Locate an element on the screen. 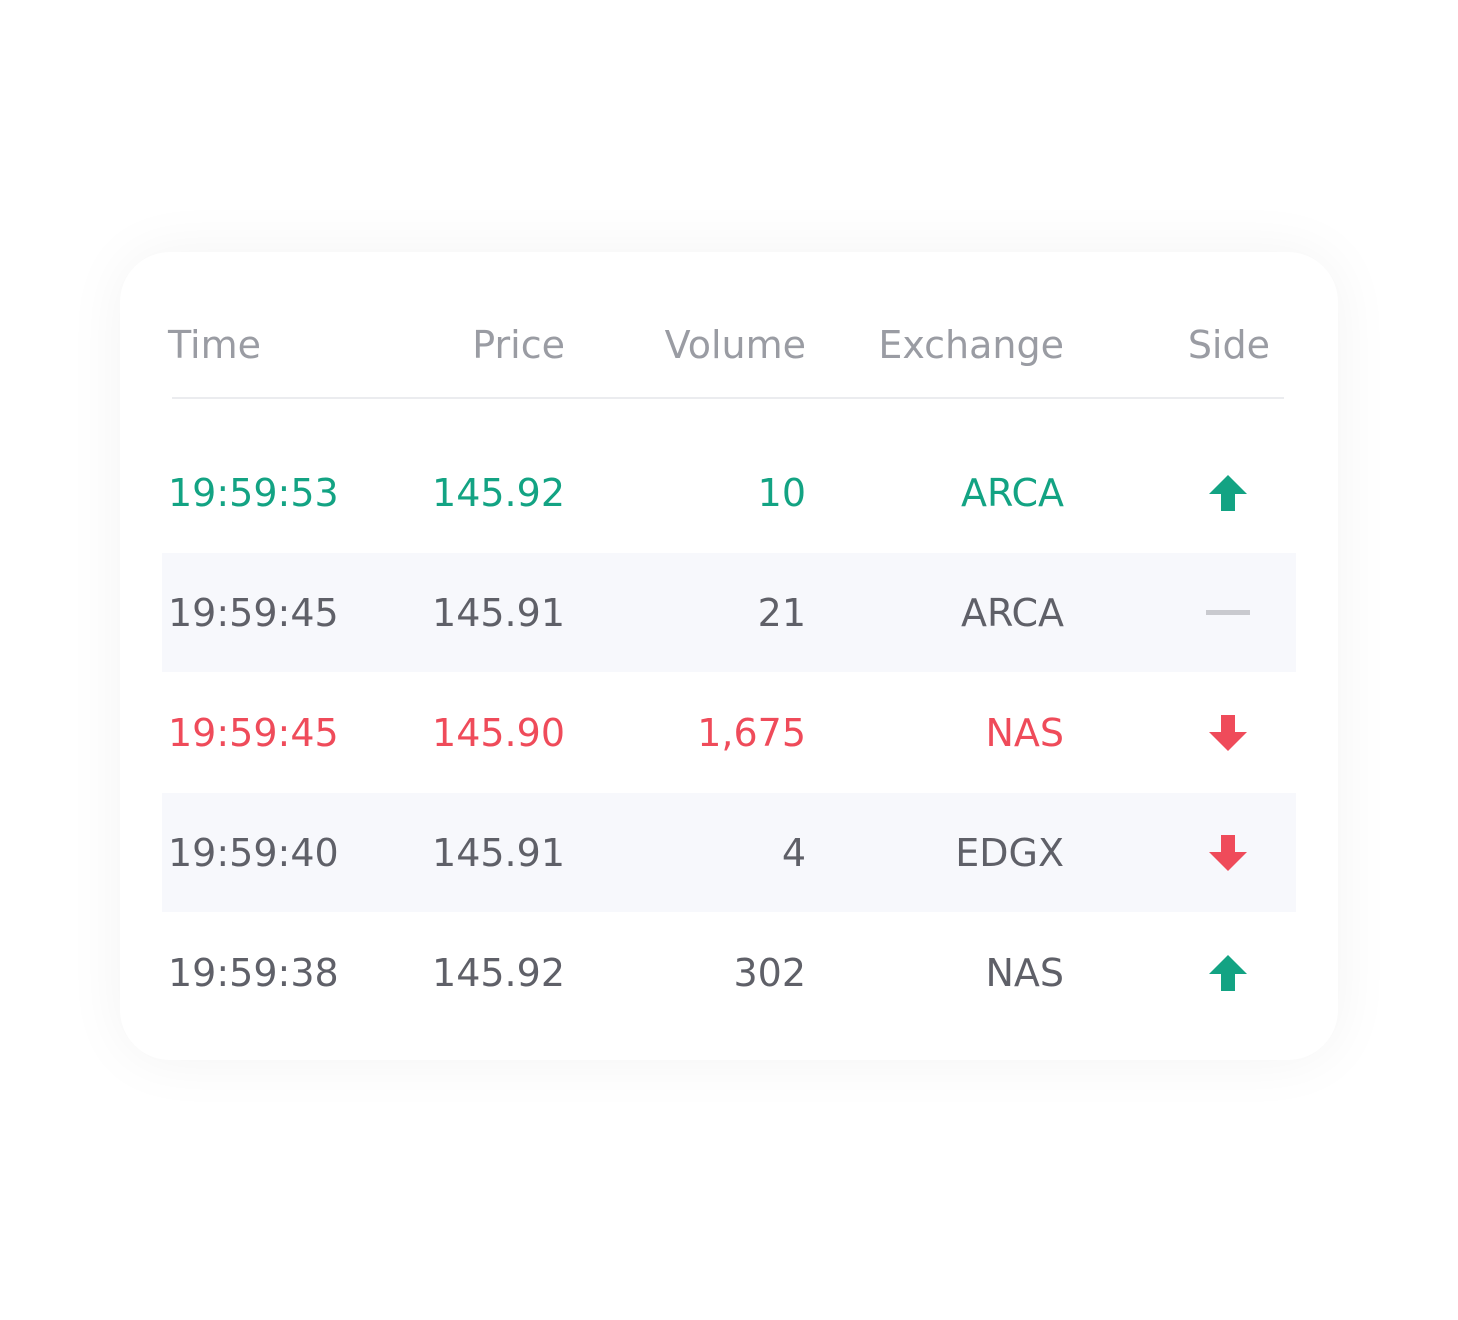  table-cell: 21 is located at coordinates (781, 613).